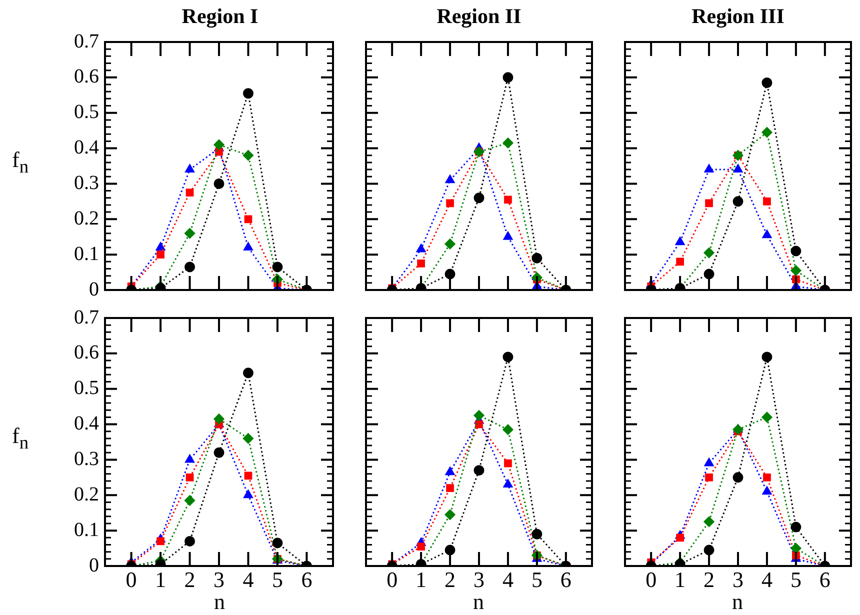 The image size is (860, 615). Describe the element at coordinates (479, 16) in the screenshot. I see `chart-title: Region II` at that location.